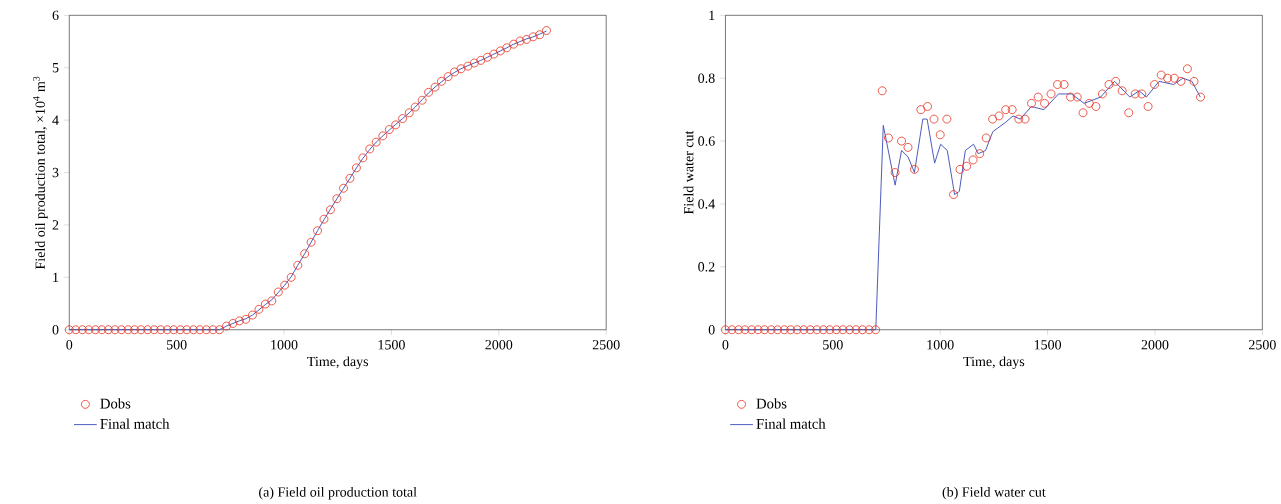 The height and width of the screenshot is (504, 1281). Describe the element at coordinates (55, 15) in the screenshot. I see `y-tick-label: 6` at that location.